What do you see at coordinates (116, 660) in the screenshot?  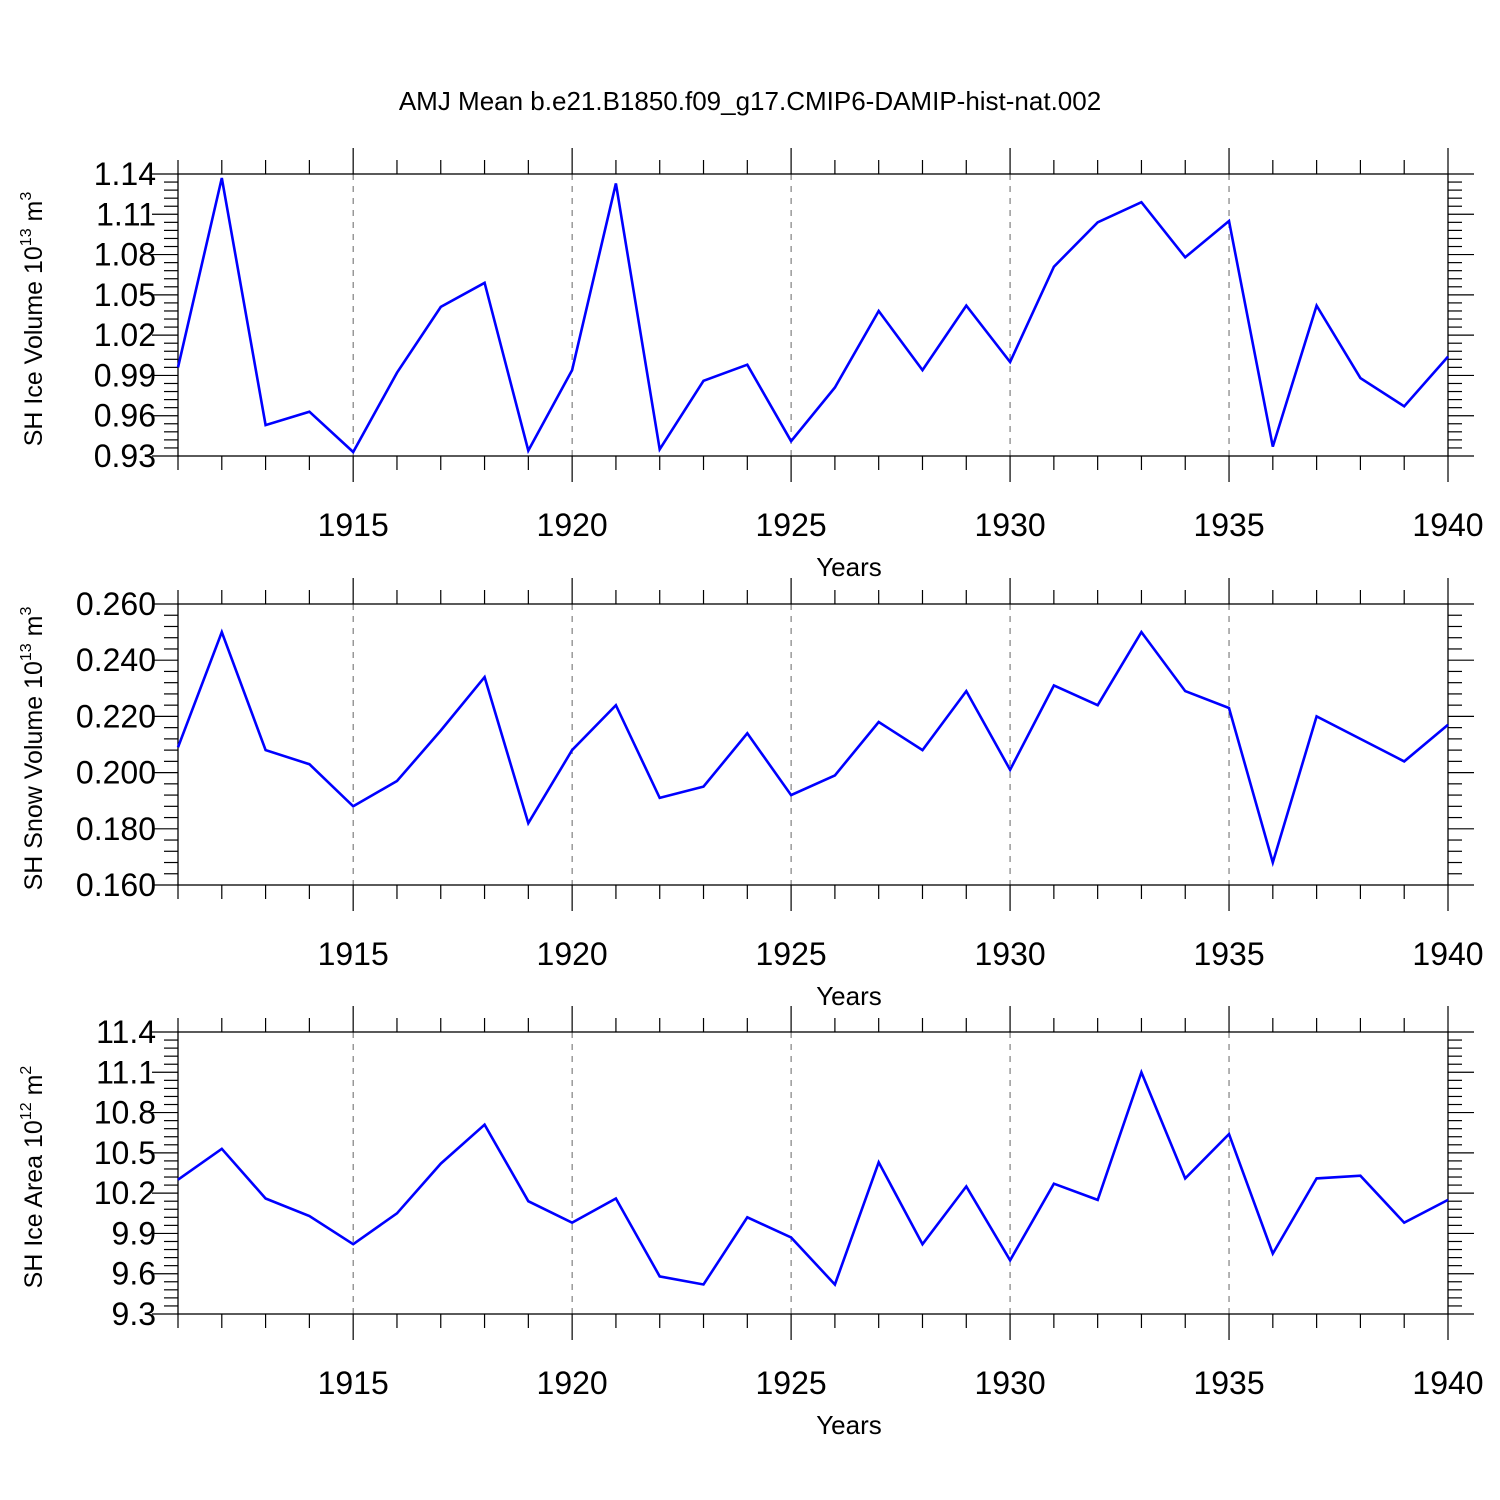 I see `y-tick-label: 0.240` at bounding box center [116, 660].